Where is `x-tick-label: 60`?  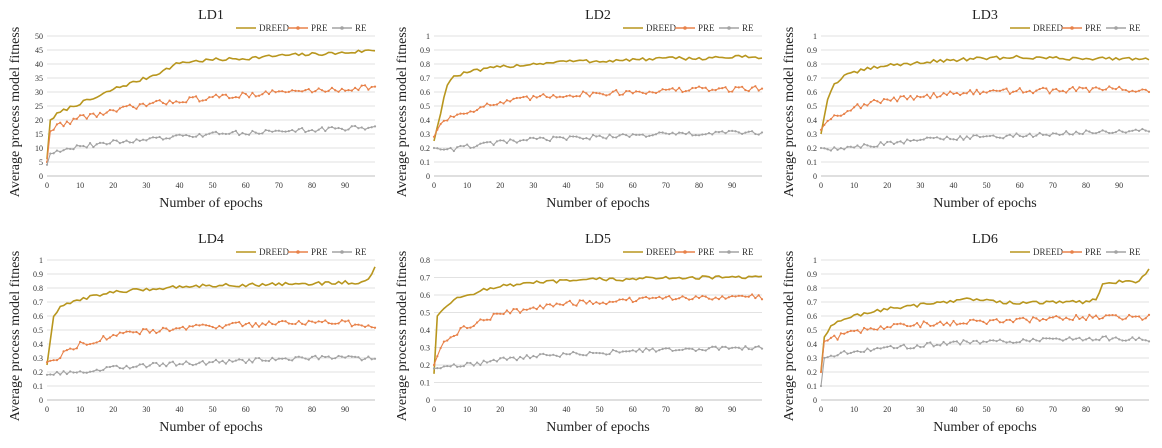 x-tick-label: 60 is located at coordinates (246, 185).